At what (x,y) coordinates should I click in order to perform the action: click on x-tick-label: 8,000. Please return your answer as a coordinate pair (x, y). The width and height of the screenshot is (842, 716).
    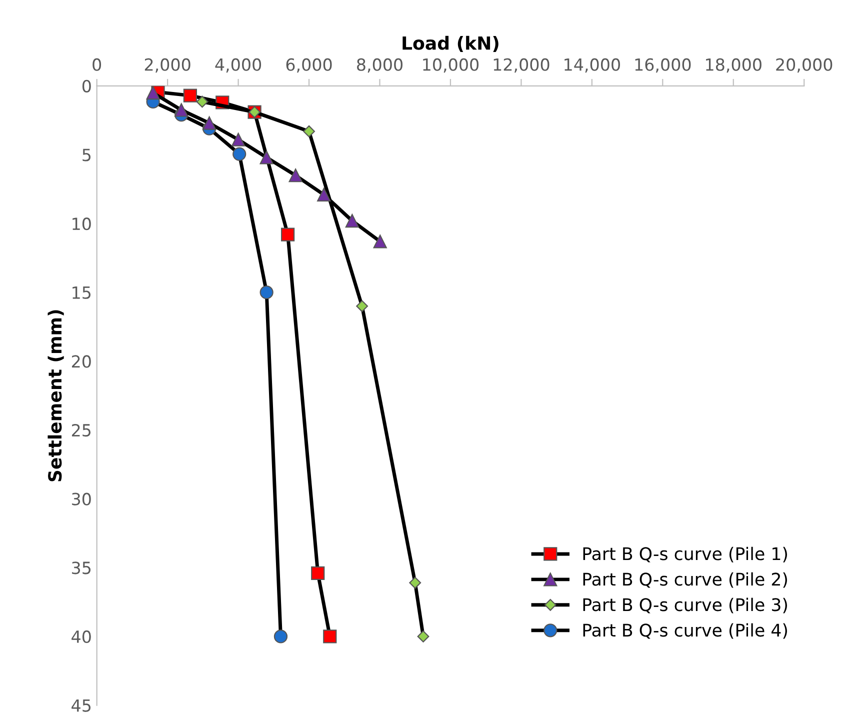
    Looking at the image, I should click on (379, 65).